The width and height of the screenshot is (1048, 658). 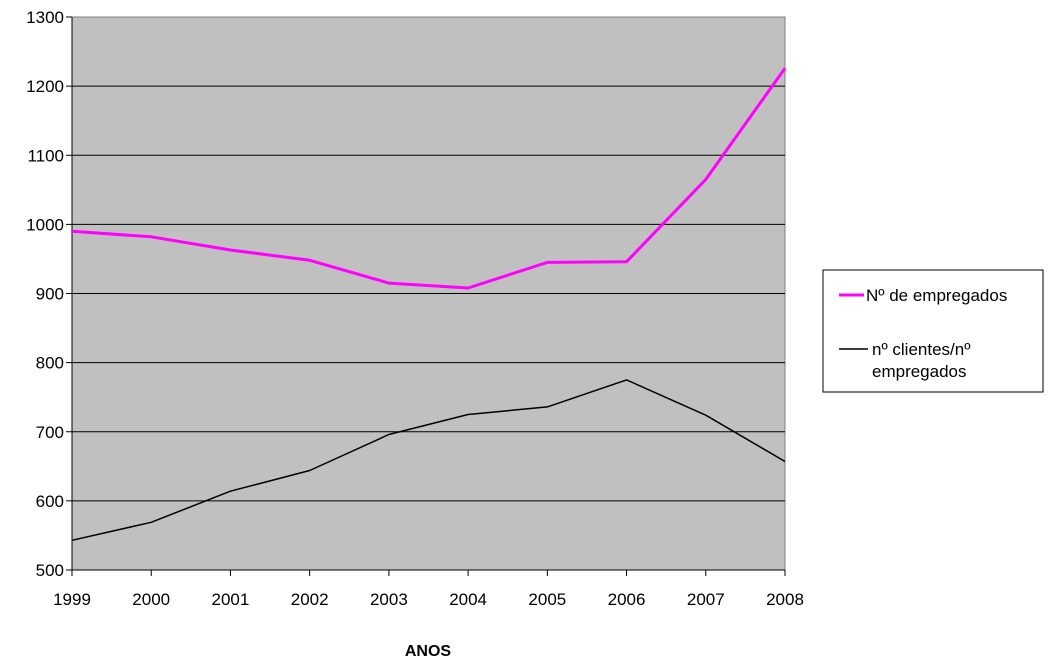 What do you see at coordinates (706, 599) in the screenshot?
I see `x-tick-label: 2007` at bounding box center [706, 599].